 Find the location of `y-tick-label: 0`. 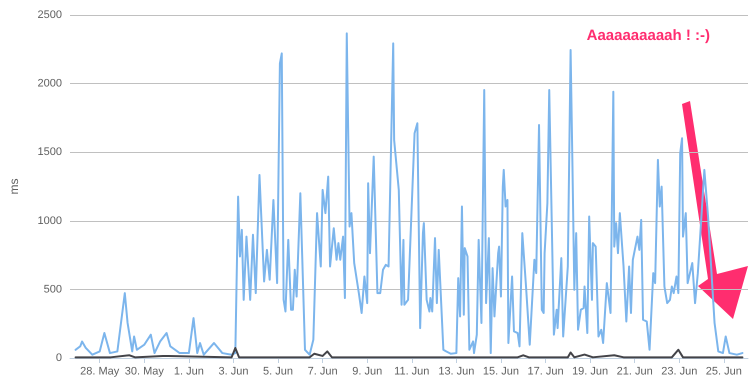

y-tick-label: 0 is located at coordinates (59, 358).